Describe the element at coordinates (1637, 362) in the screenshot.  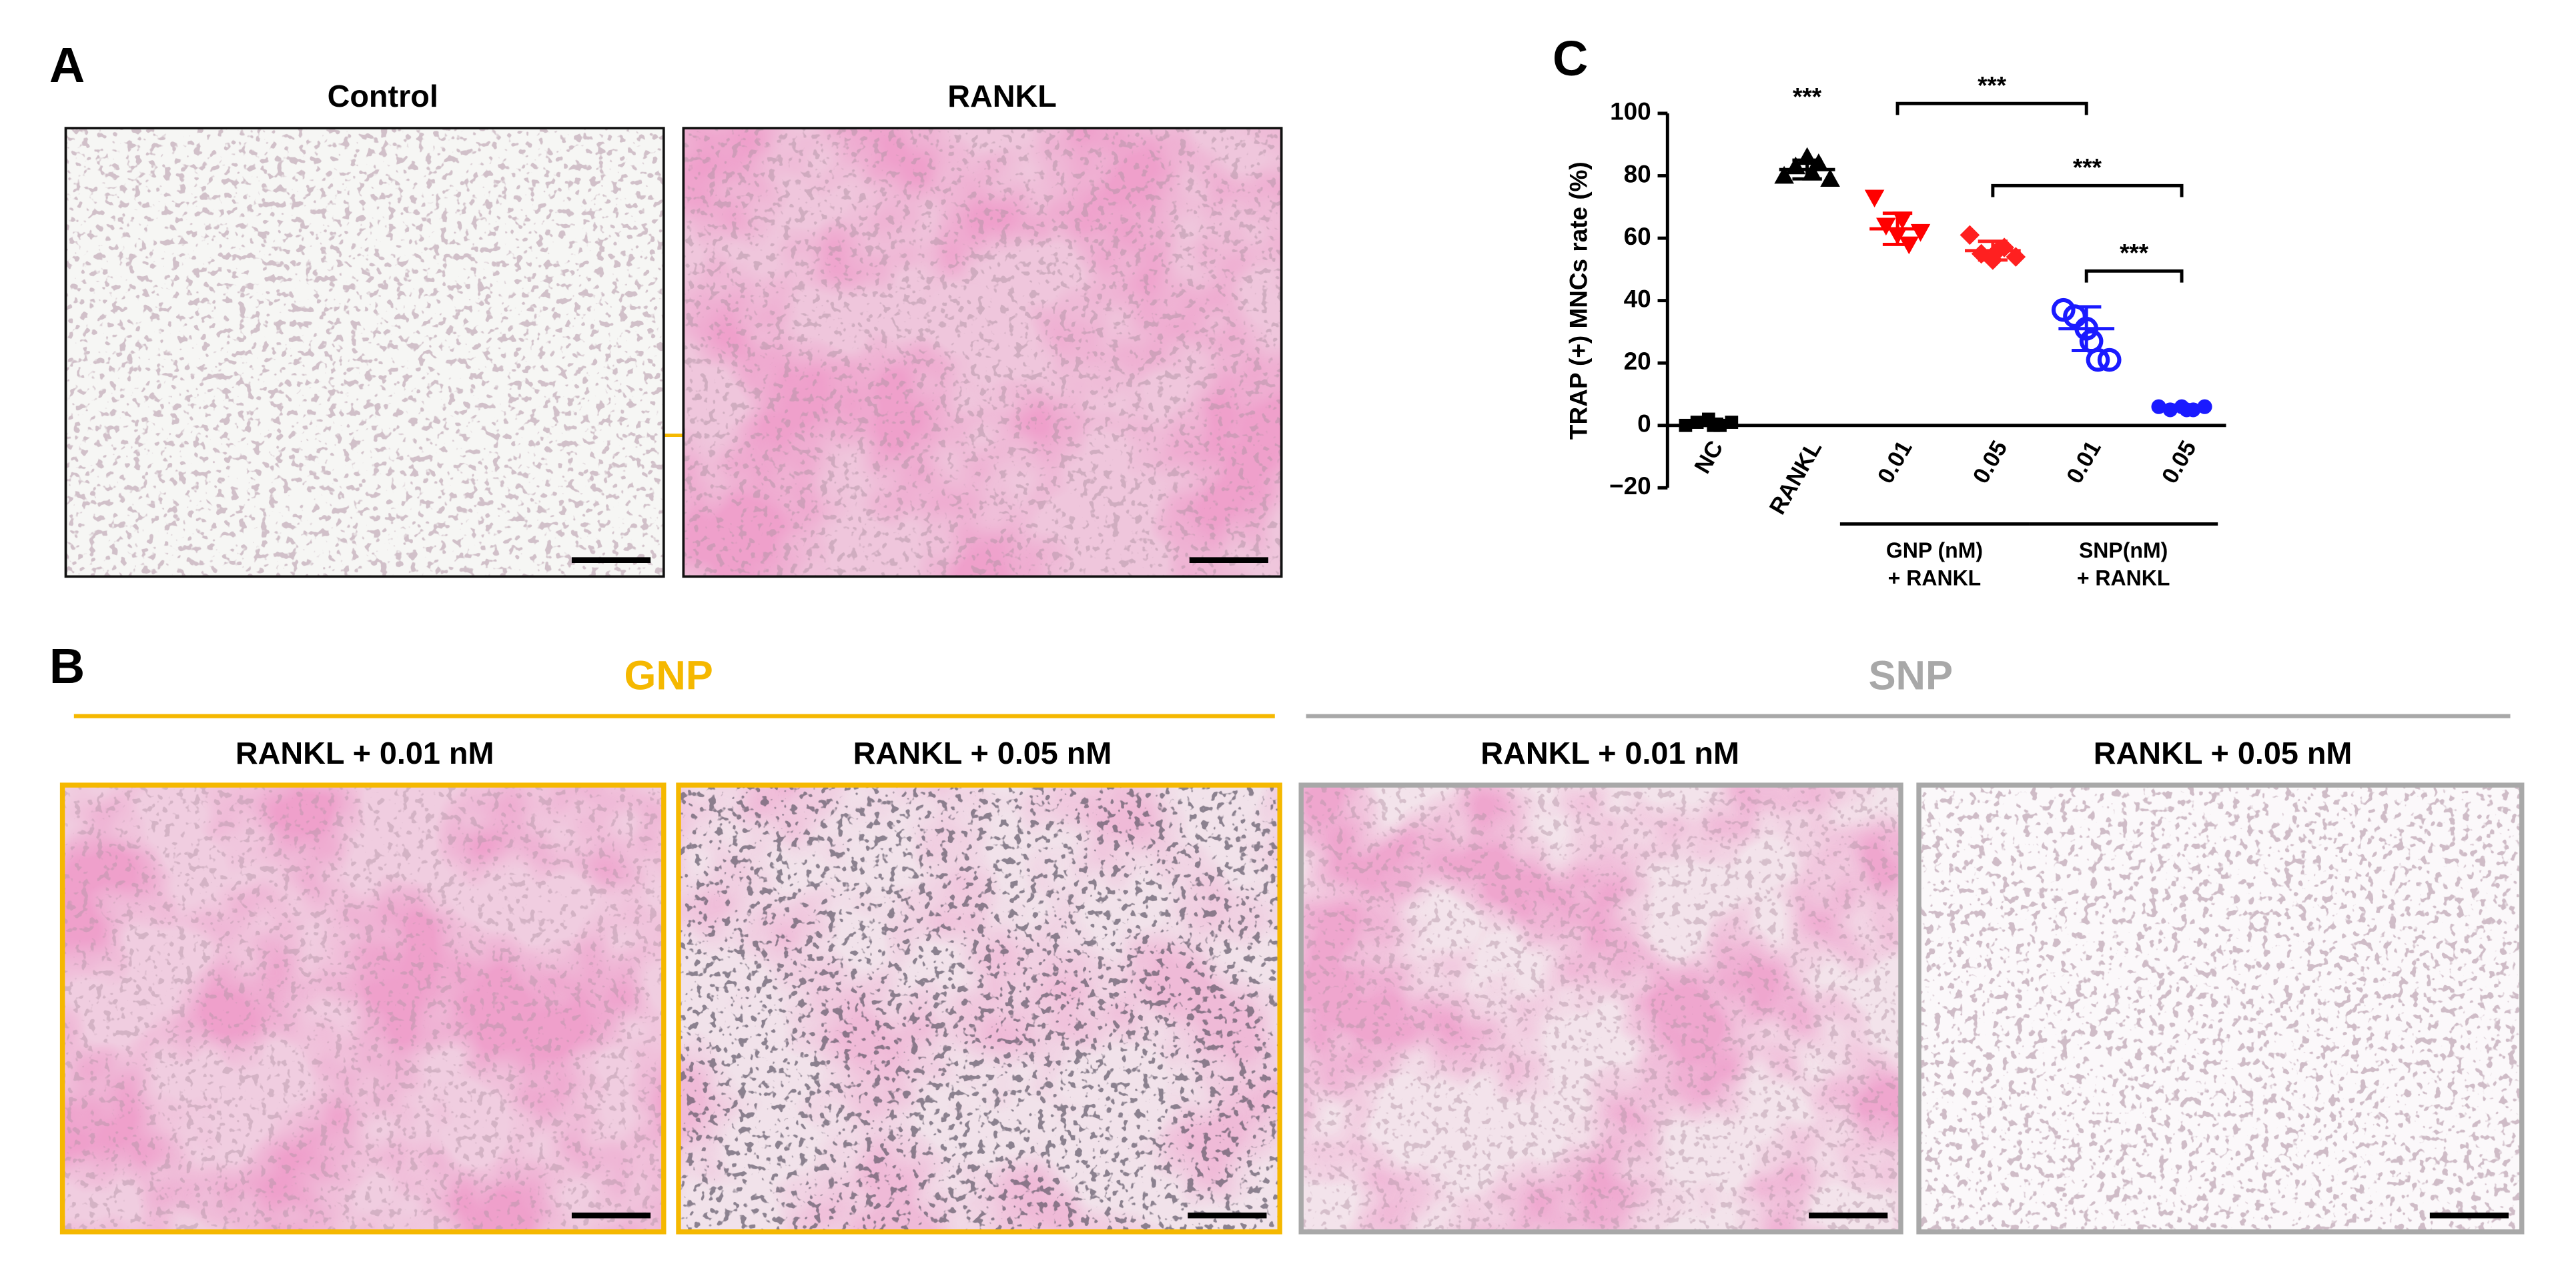
I see `y-tick-label: 20` at that location.